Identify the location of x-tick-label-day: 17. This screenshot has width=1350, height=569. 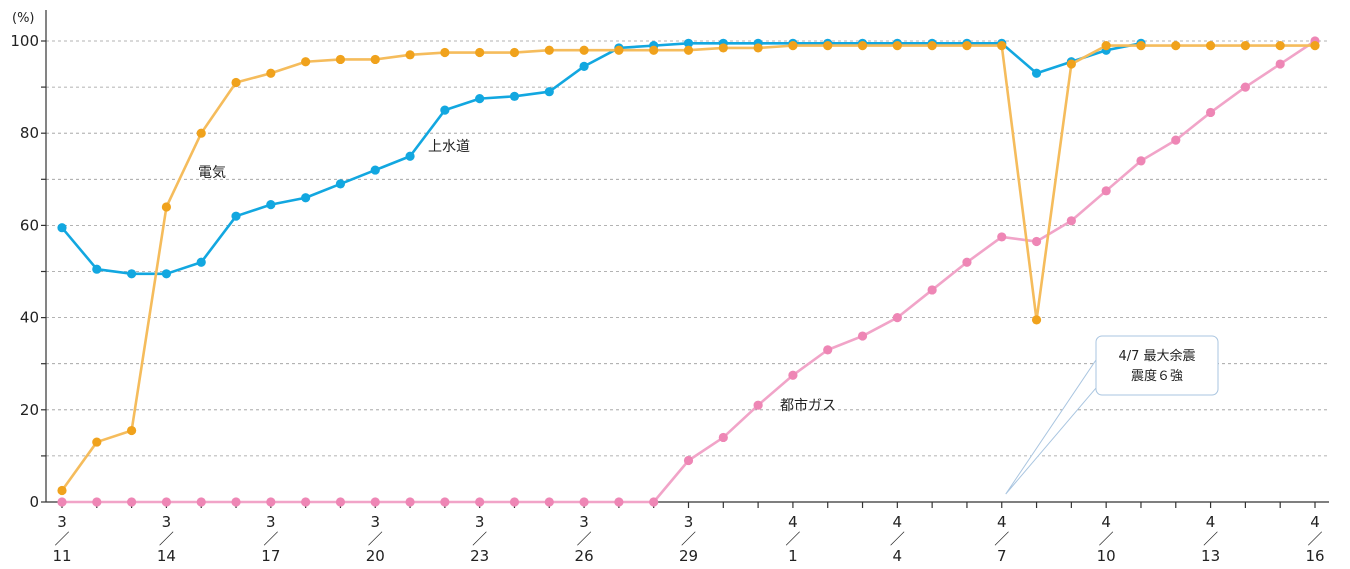
(270, 556).